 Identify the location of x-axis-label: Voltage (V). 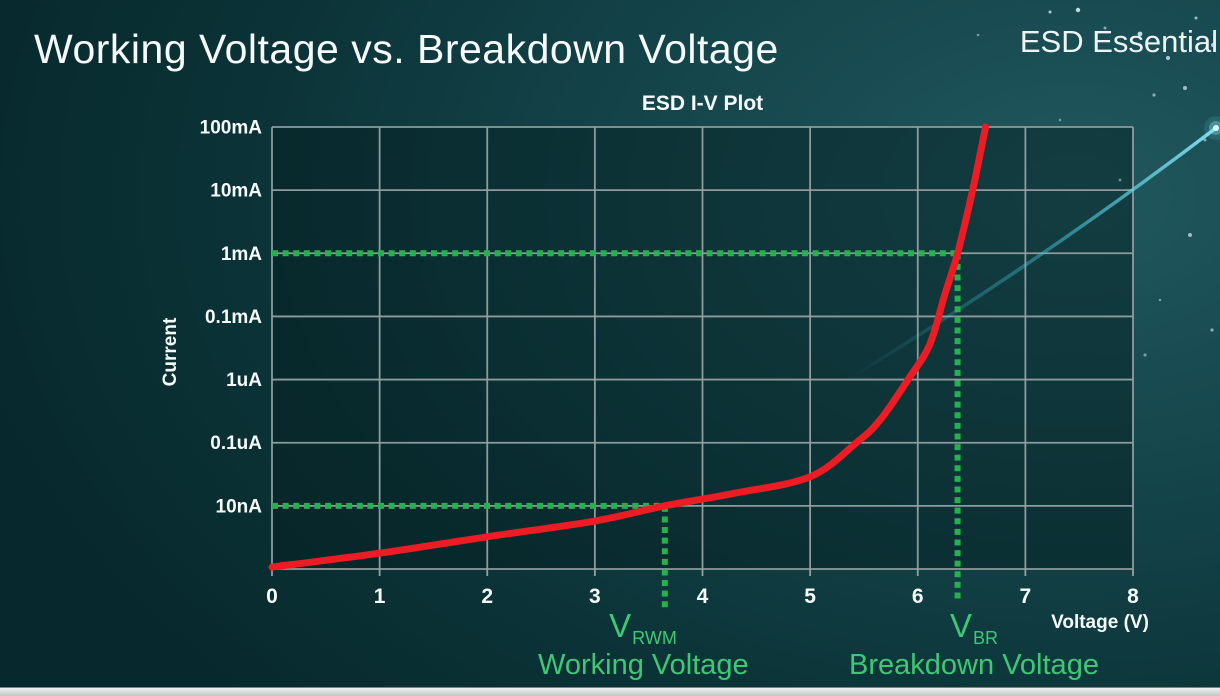
(1100, 622).